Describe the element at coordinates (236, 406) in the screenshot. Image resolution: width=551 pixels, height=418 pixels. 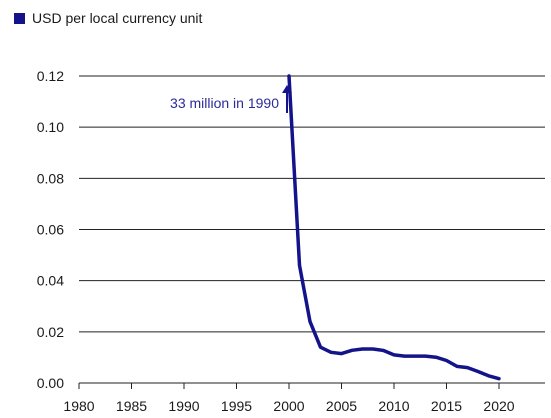
I see `x-tick-label: 1995` at that location.